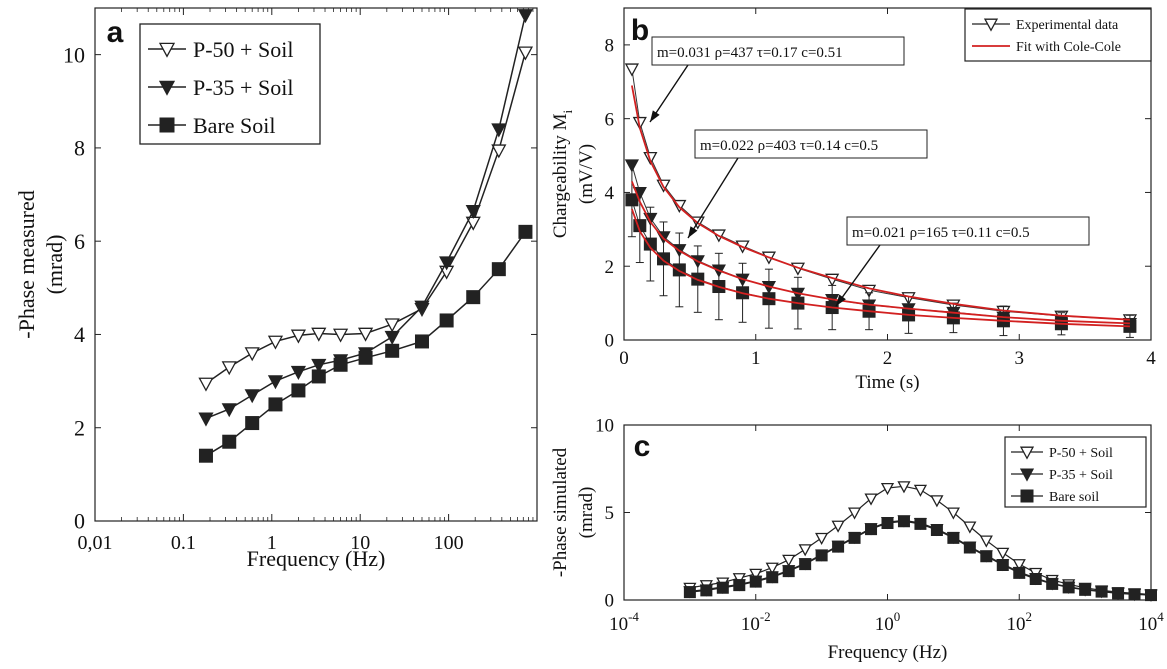 The image size is (1167, 669). Describe the element at coordinates (610, 513) in the screenshot. I see `y-tick-label: 5` at that location.